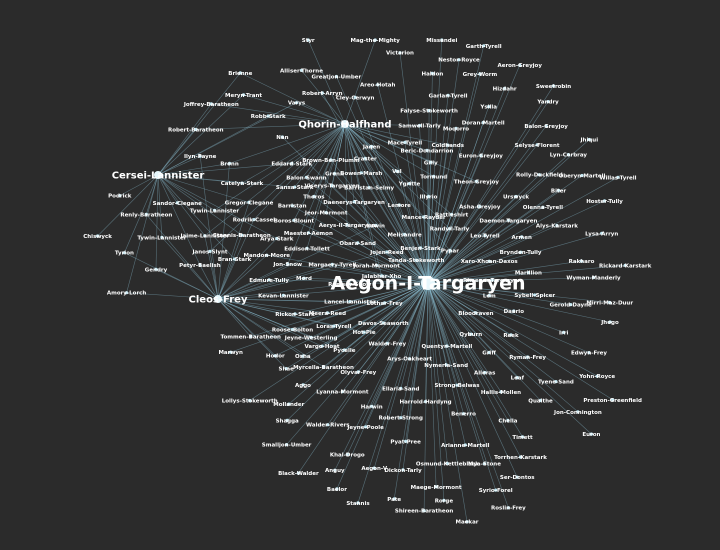 This screenshot has width=720, height=550. What do you see at coordinates (287, 446) in the screenshot?
I see `node-label: Smalljon-Umber` at bounding box center [287, 446].